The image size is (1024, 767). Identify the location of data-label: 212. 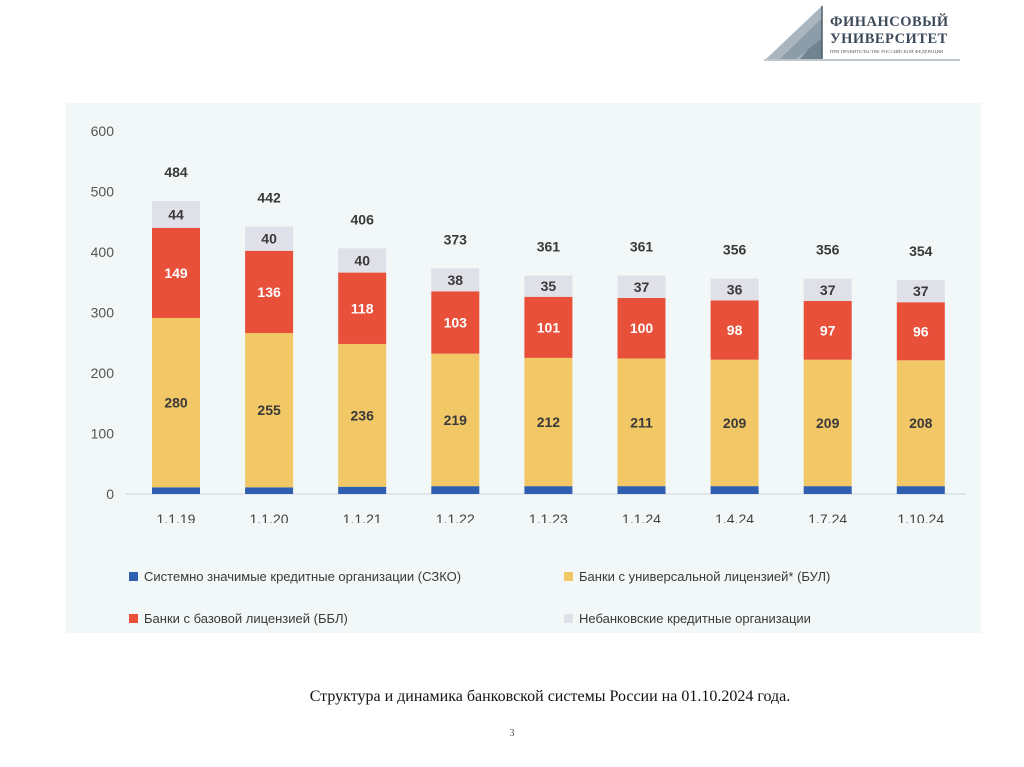
(549, 422).